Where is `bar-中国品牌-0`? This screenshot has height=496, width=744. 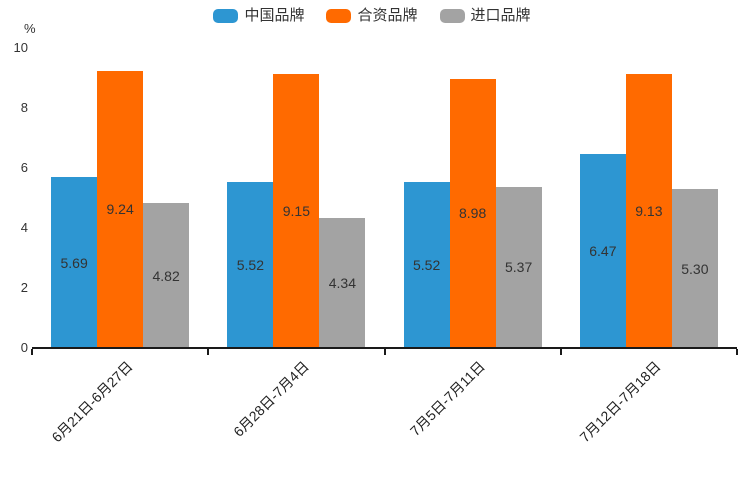
bar-中国品牌-0 is located at coordinates (74, 262).